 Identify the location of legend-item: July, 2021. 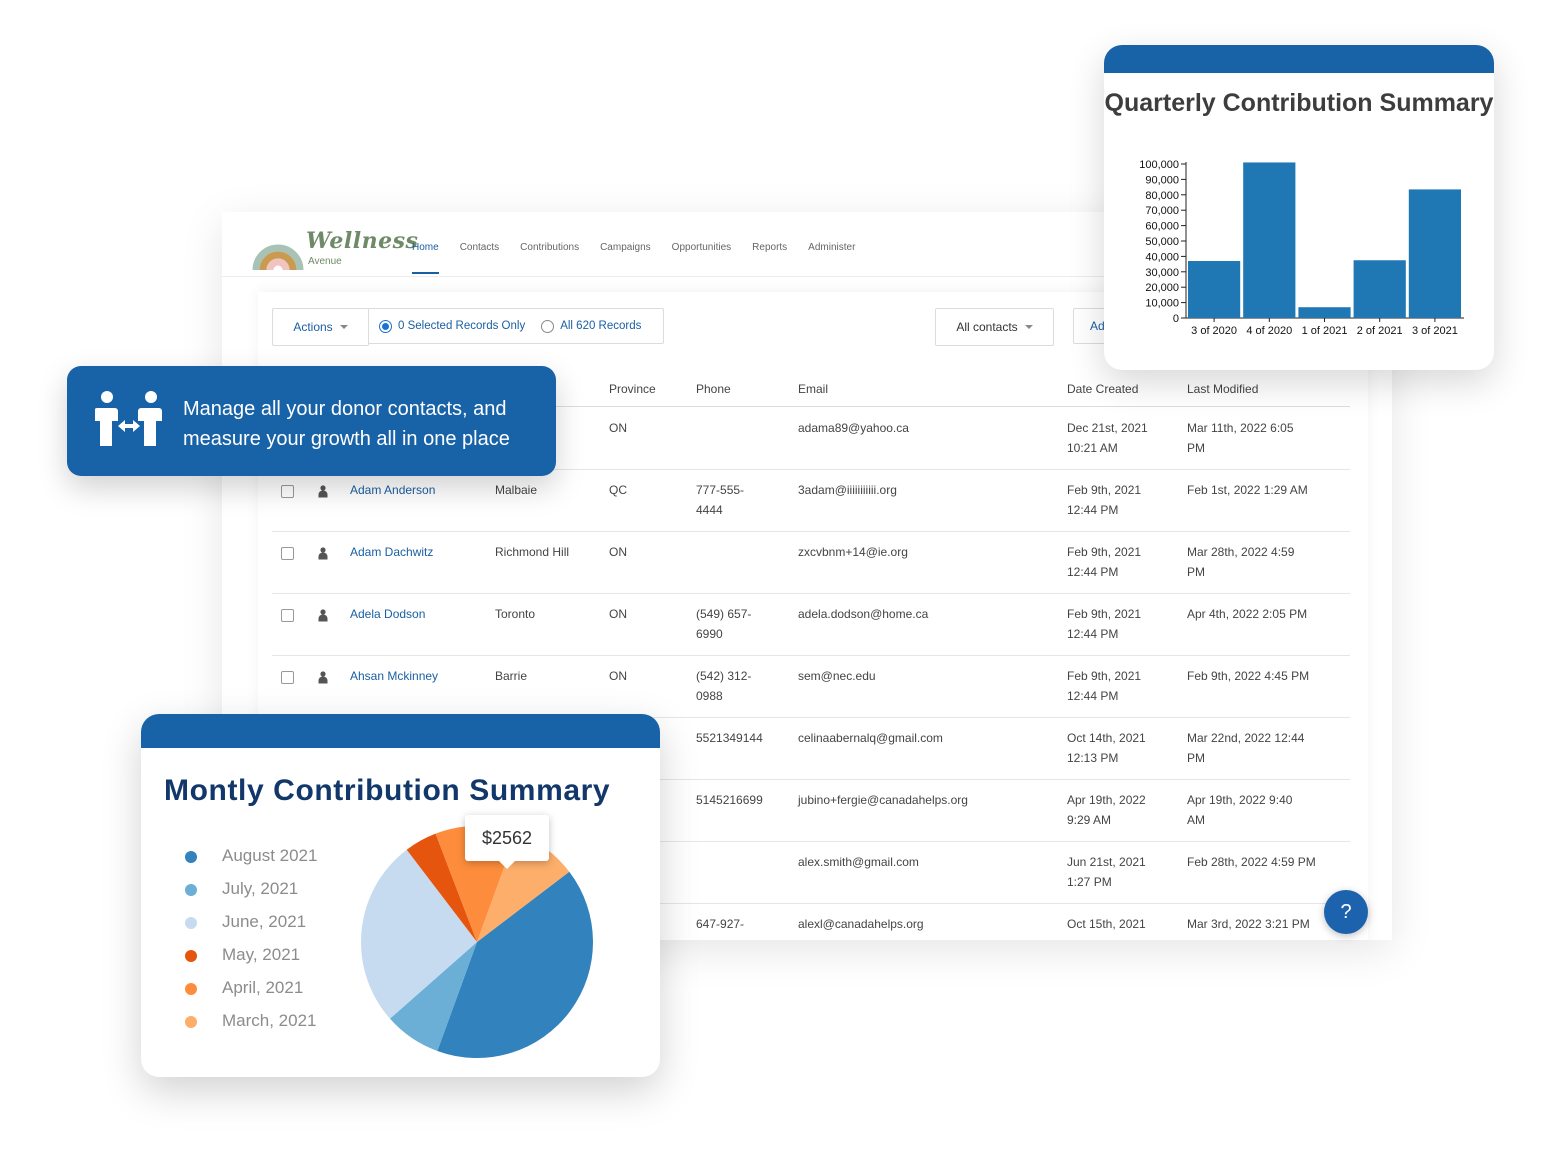
(265, 889).